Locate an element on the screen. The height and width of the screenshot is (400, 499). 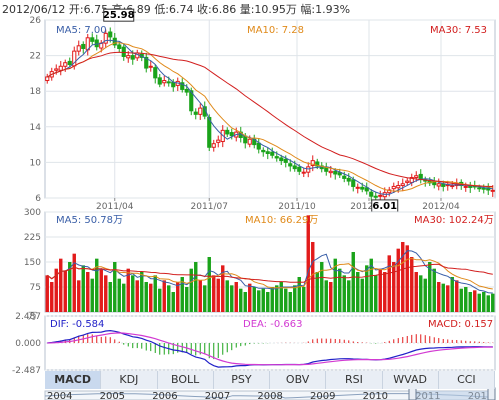
tab-macd: MACD is located at coordinates (73, 380).